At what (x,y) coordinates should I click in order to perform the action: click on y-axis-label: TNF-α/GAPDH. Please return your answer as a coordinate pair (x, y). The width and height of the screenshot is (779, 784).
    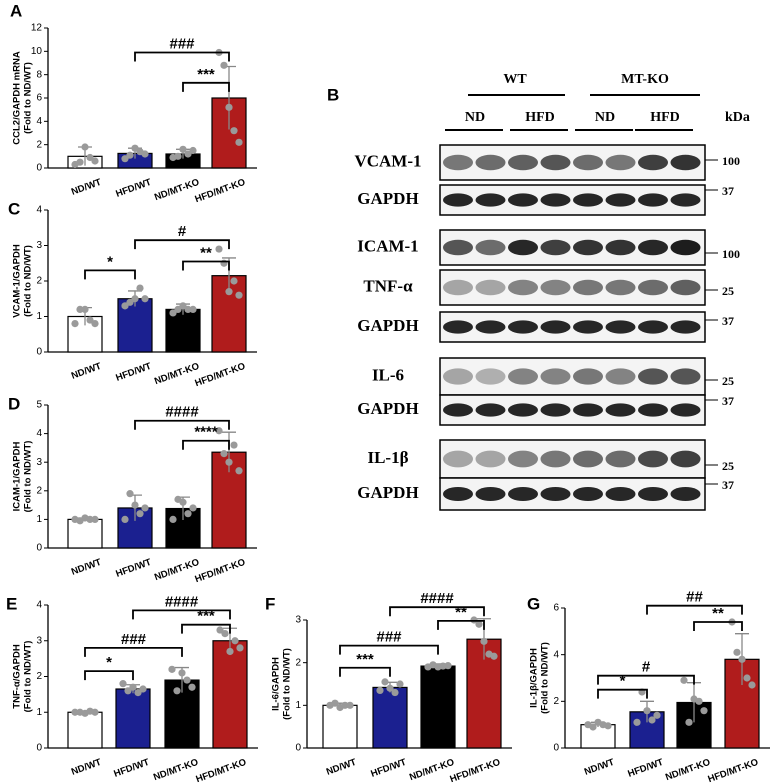
    Looking at the image, I should click on (17, 676).